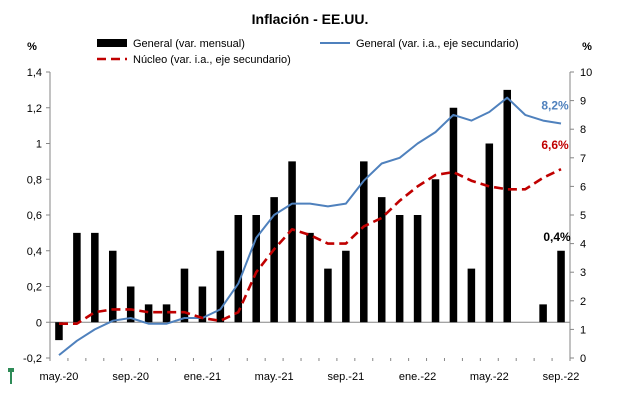  Describe the element at coordinates (11, 376) in the screenshot. I see `corner-marker-icon` at that location.